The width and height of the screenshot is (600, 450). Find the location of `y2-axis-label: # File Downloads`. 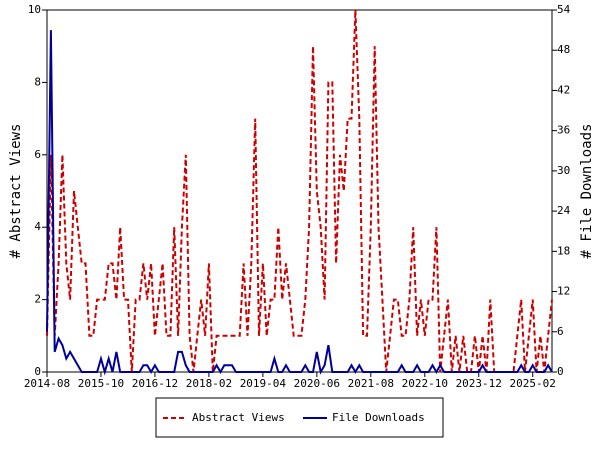

y2-axis-label: # File Downloads is located at coordinates (587, 191).